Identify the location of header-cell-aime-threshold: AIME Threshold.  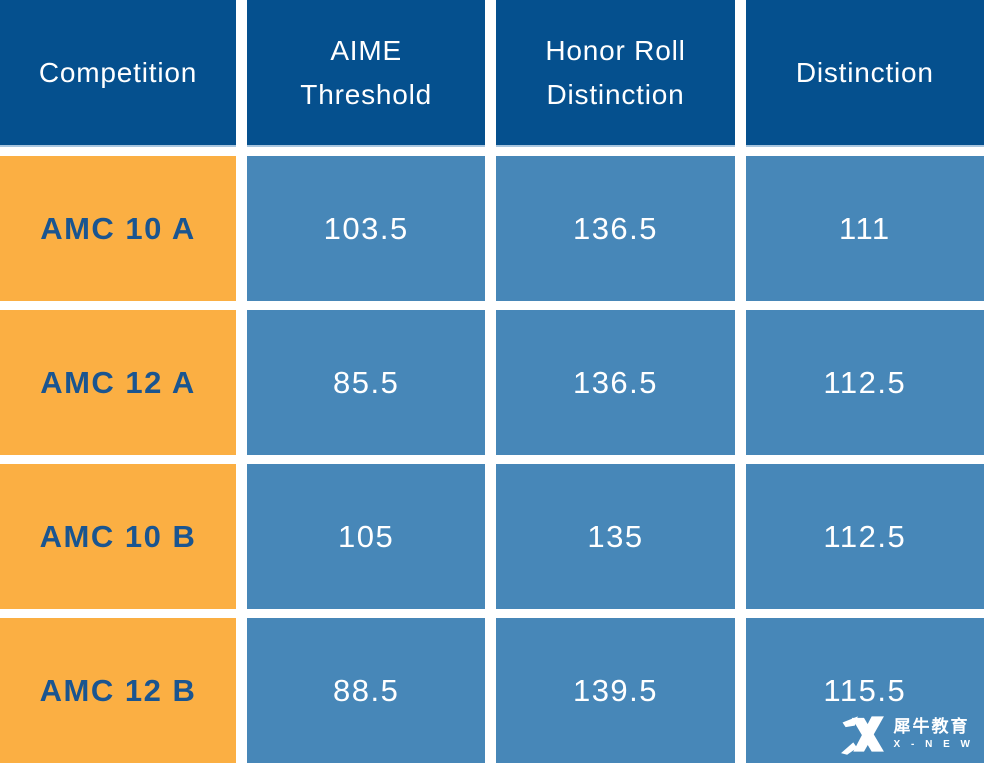
(366, 73).